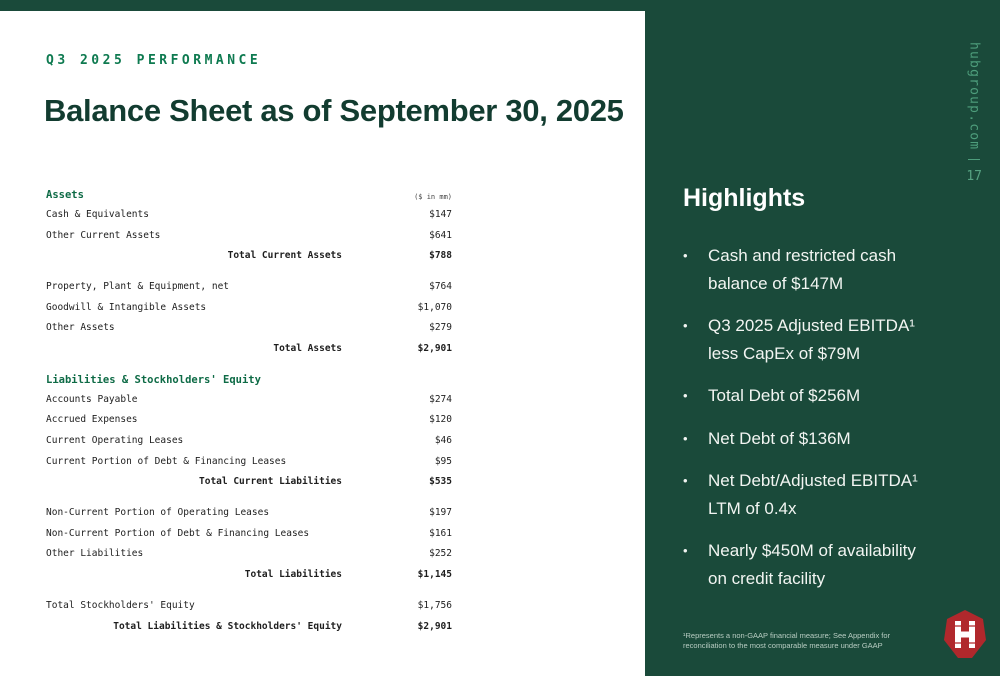  Describe the element at coordinates (153, 379) in the screenshot. I see `section-header: Liabilities & Stockholders' Equity` at that location.